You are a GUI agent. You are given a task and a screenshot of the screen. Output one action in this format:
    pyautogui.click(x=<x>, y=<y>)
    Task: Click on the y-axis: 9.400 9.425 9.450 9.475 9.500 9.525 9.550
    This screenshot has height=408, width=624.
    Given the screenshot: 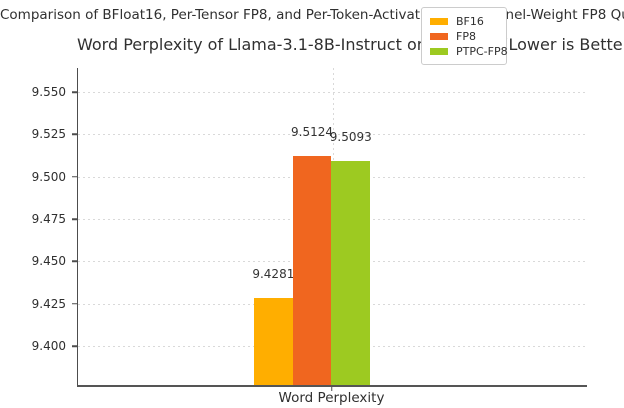 What is the action you would take?
    pyautogui.click(x=38, y=226)
    